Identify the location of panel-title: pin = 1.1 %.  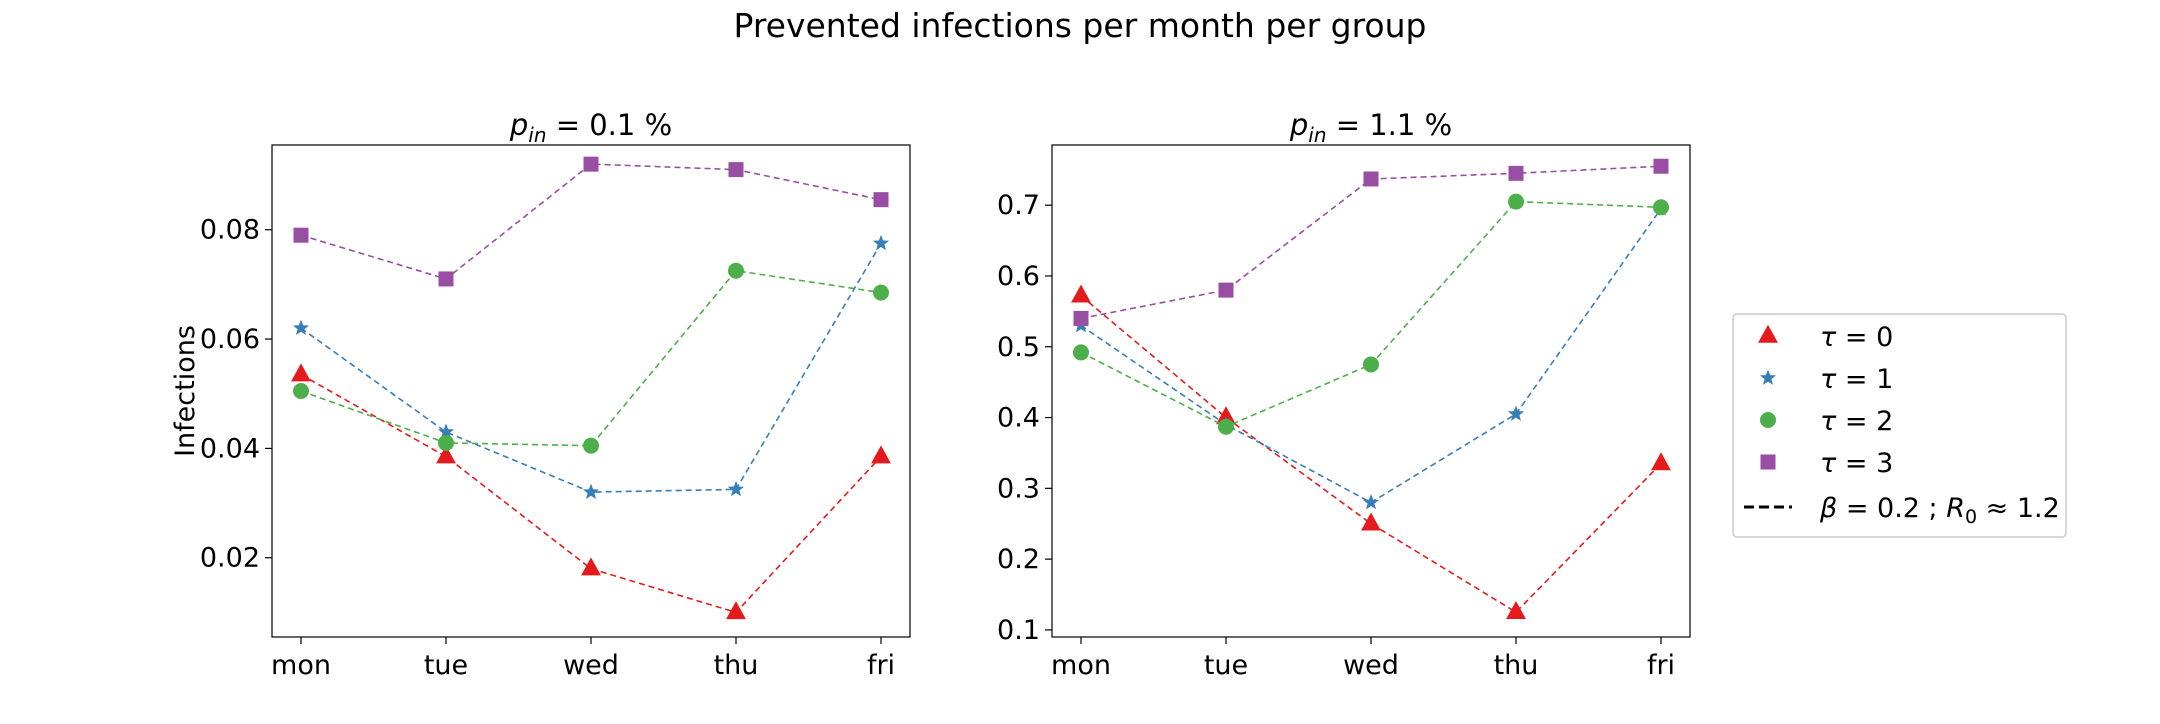
(1370, 127).